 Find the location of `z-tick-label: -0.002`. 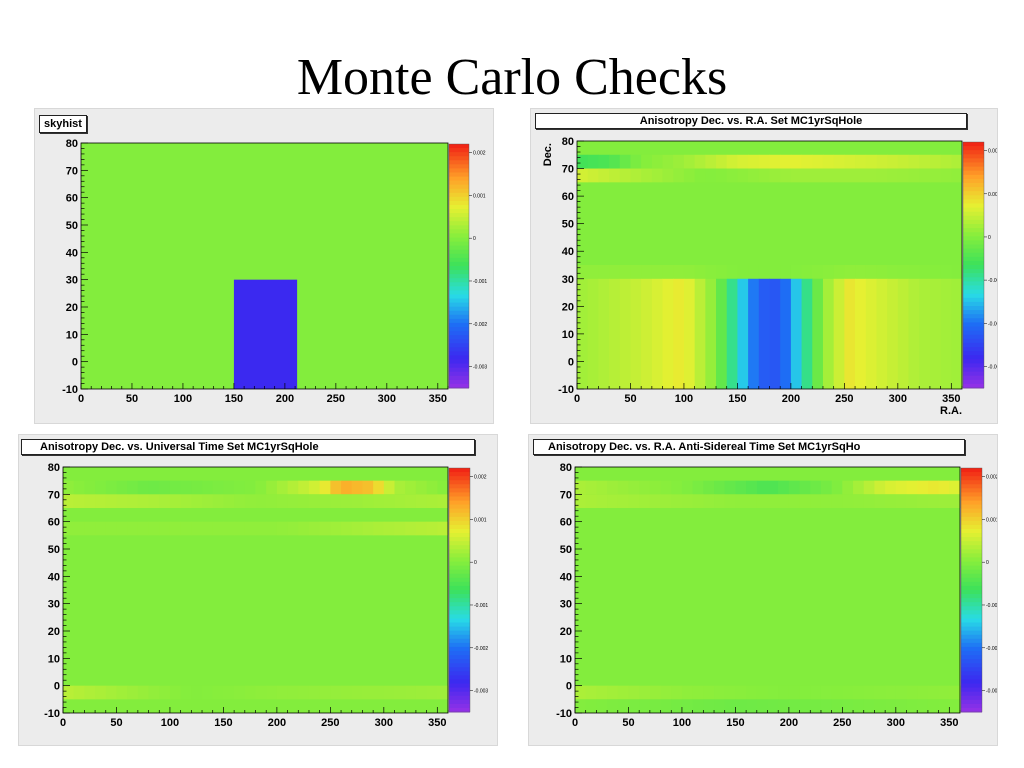

z-tick-label: -0.002 is located at coordinates (480, 325).